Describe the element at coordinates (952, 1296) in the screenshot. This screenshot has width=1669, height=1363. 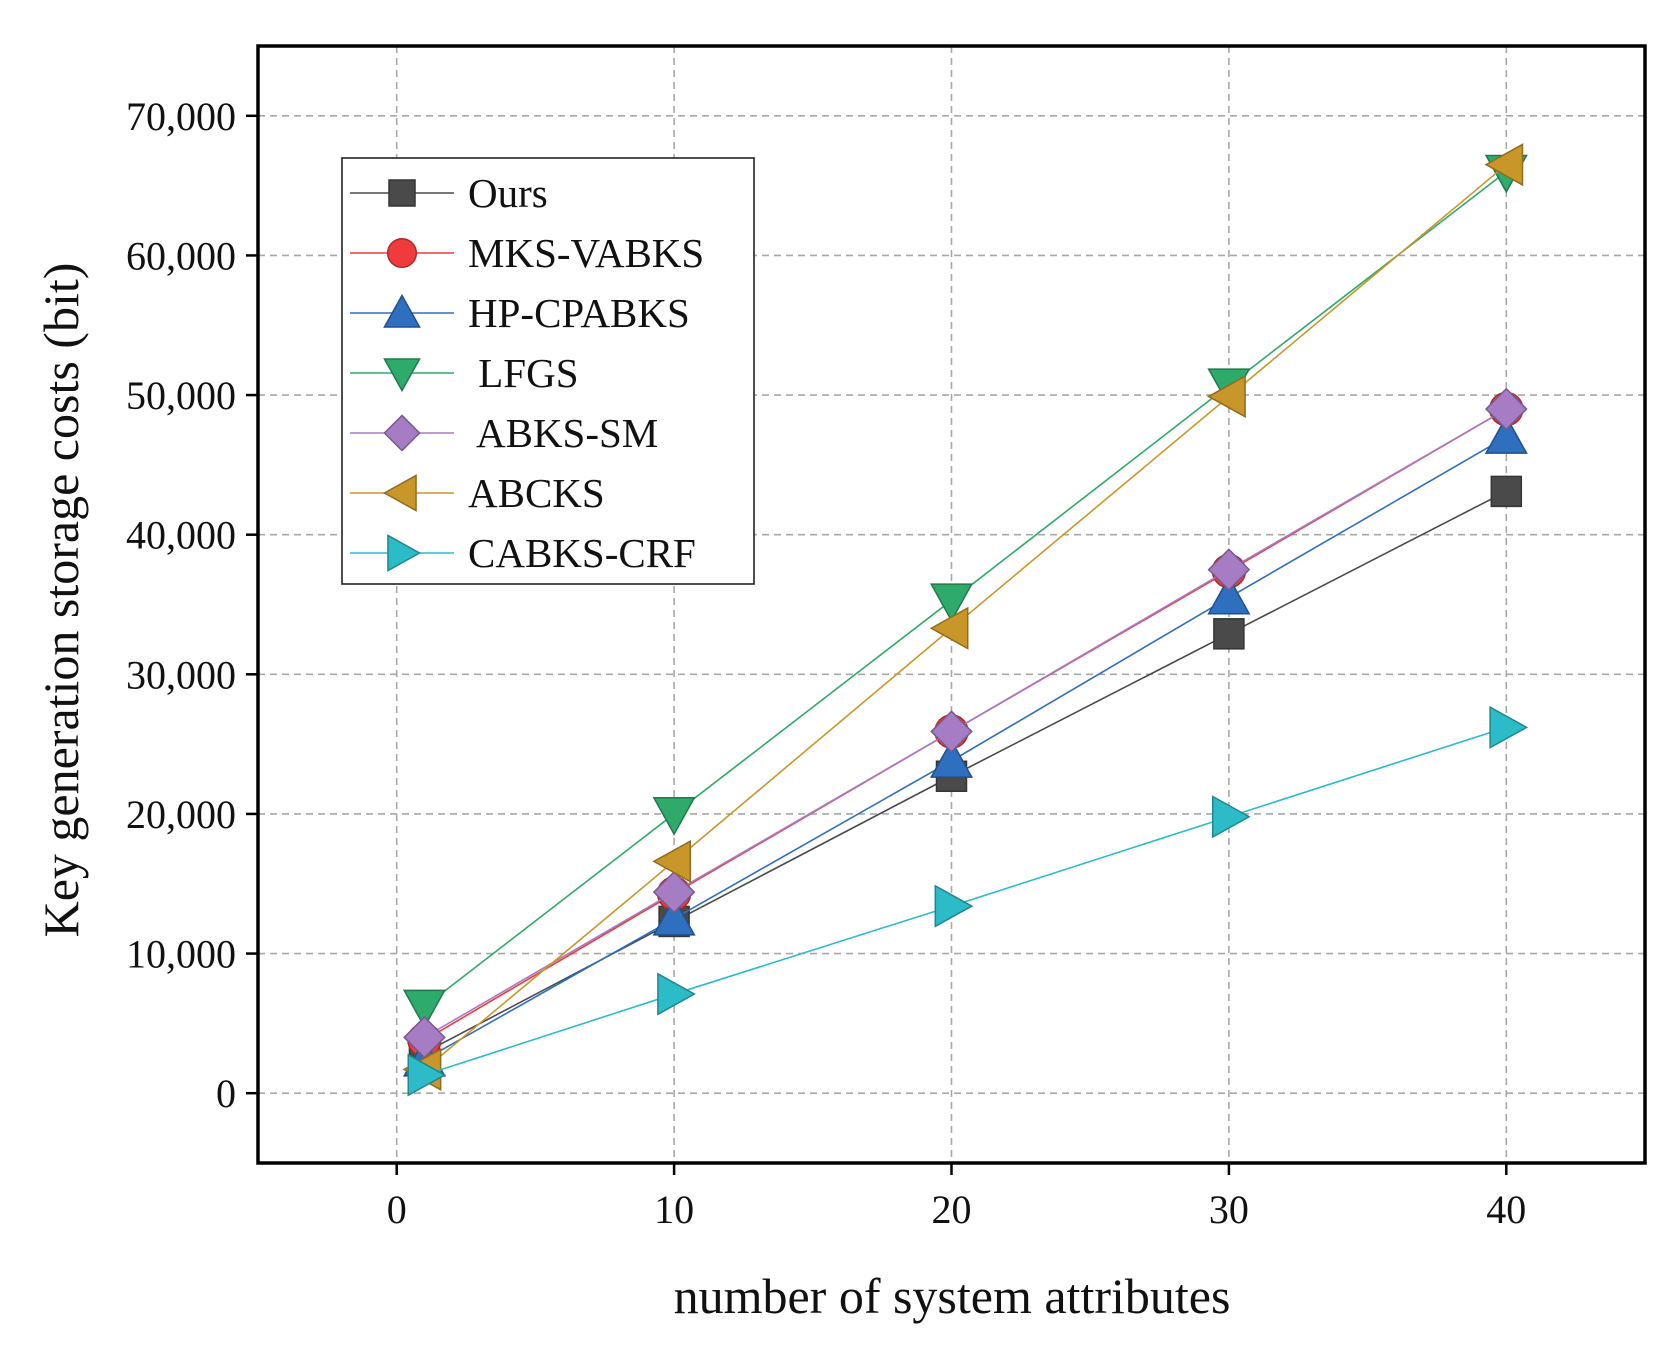
I see `x-axis-title: number of system attributes` at that location.